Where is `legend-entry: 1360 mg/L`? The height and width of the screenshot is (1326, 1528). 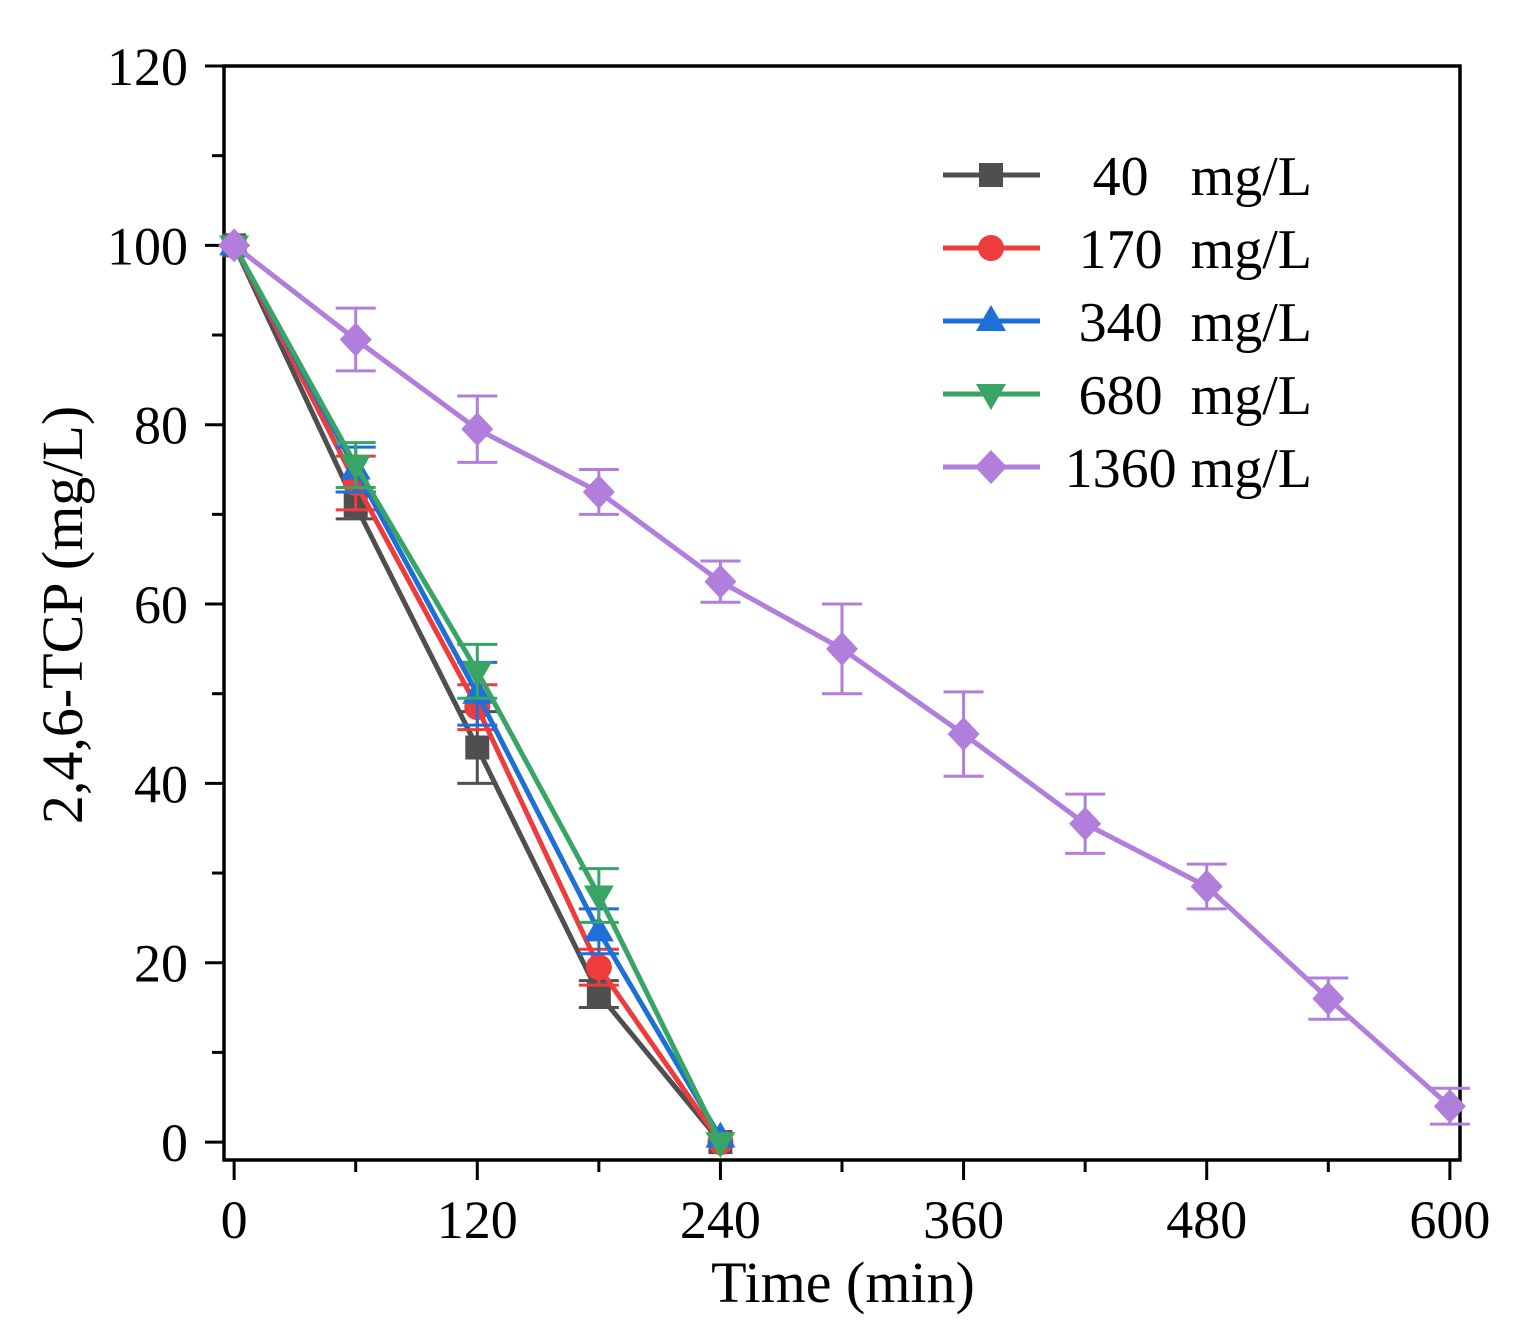 legend-entry: 1360 mg/L is located at coordinates (1127, 469).